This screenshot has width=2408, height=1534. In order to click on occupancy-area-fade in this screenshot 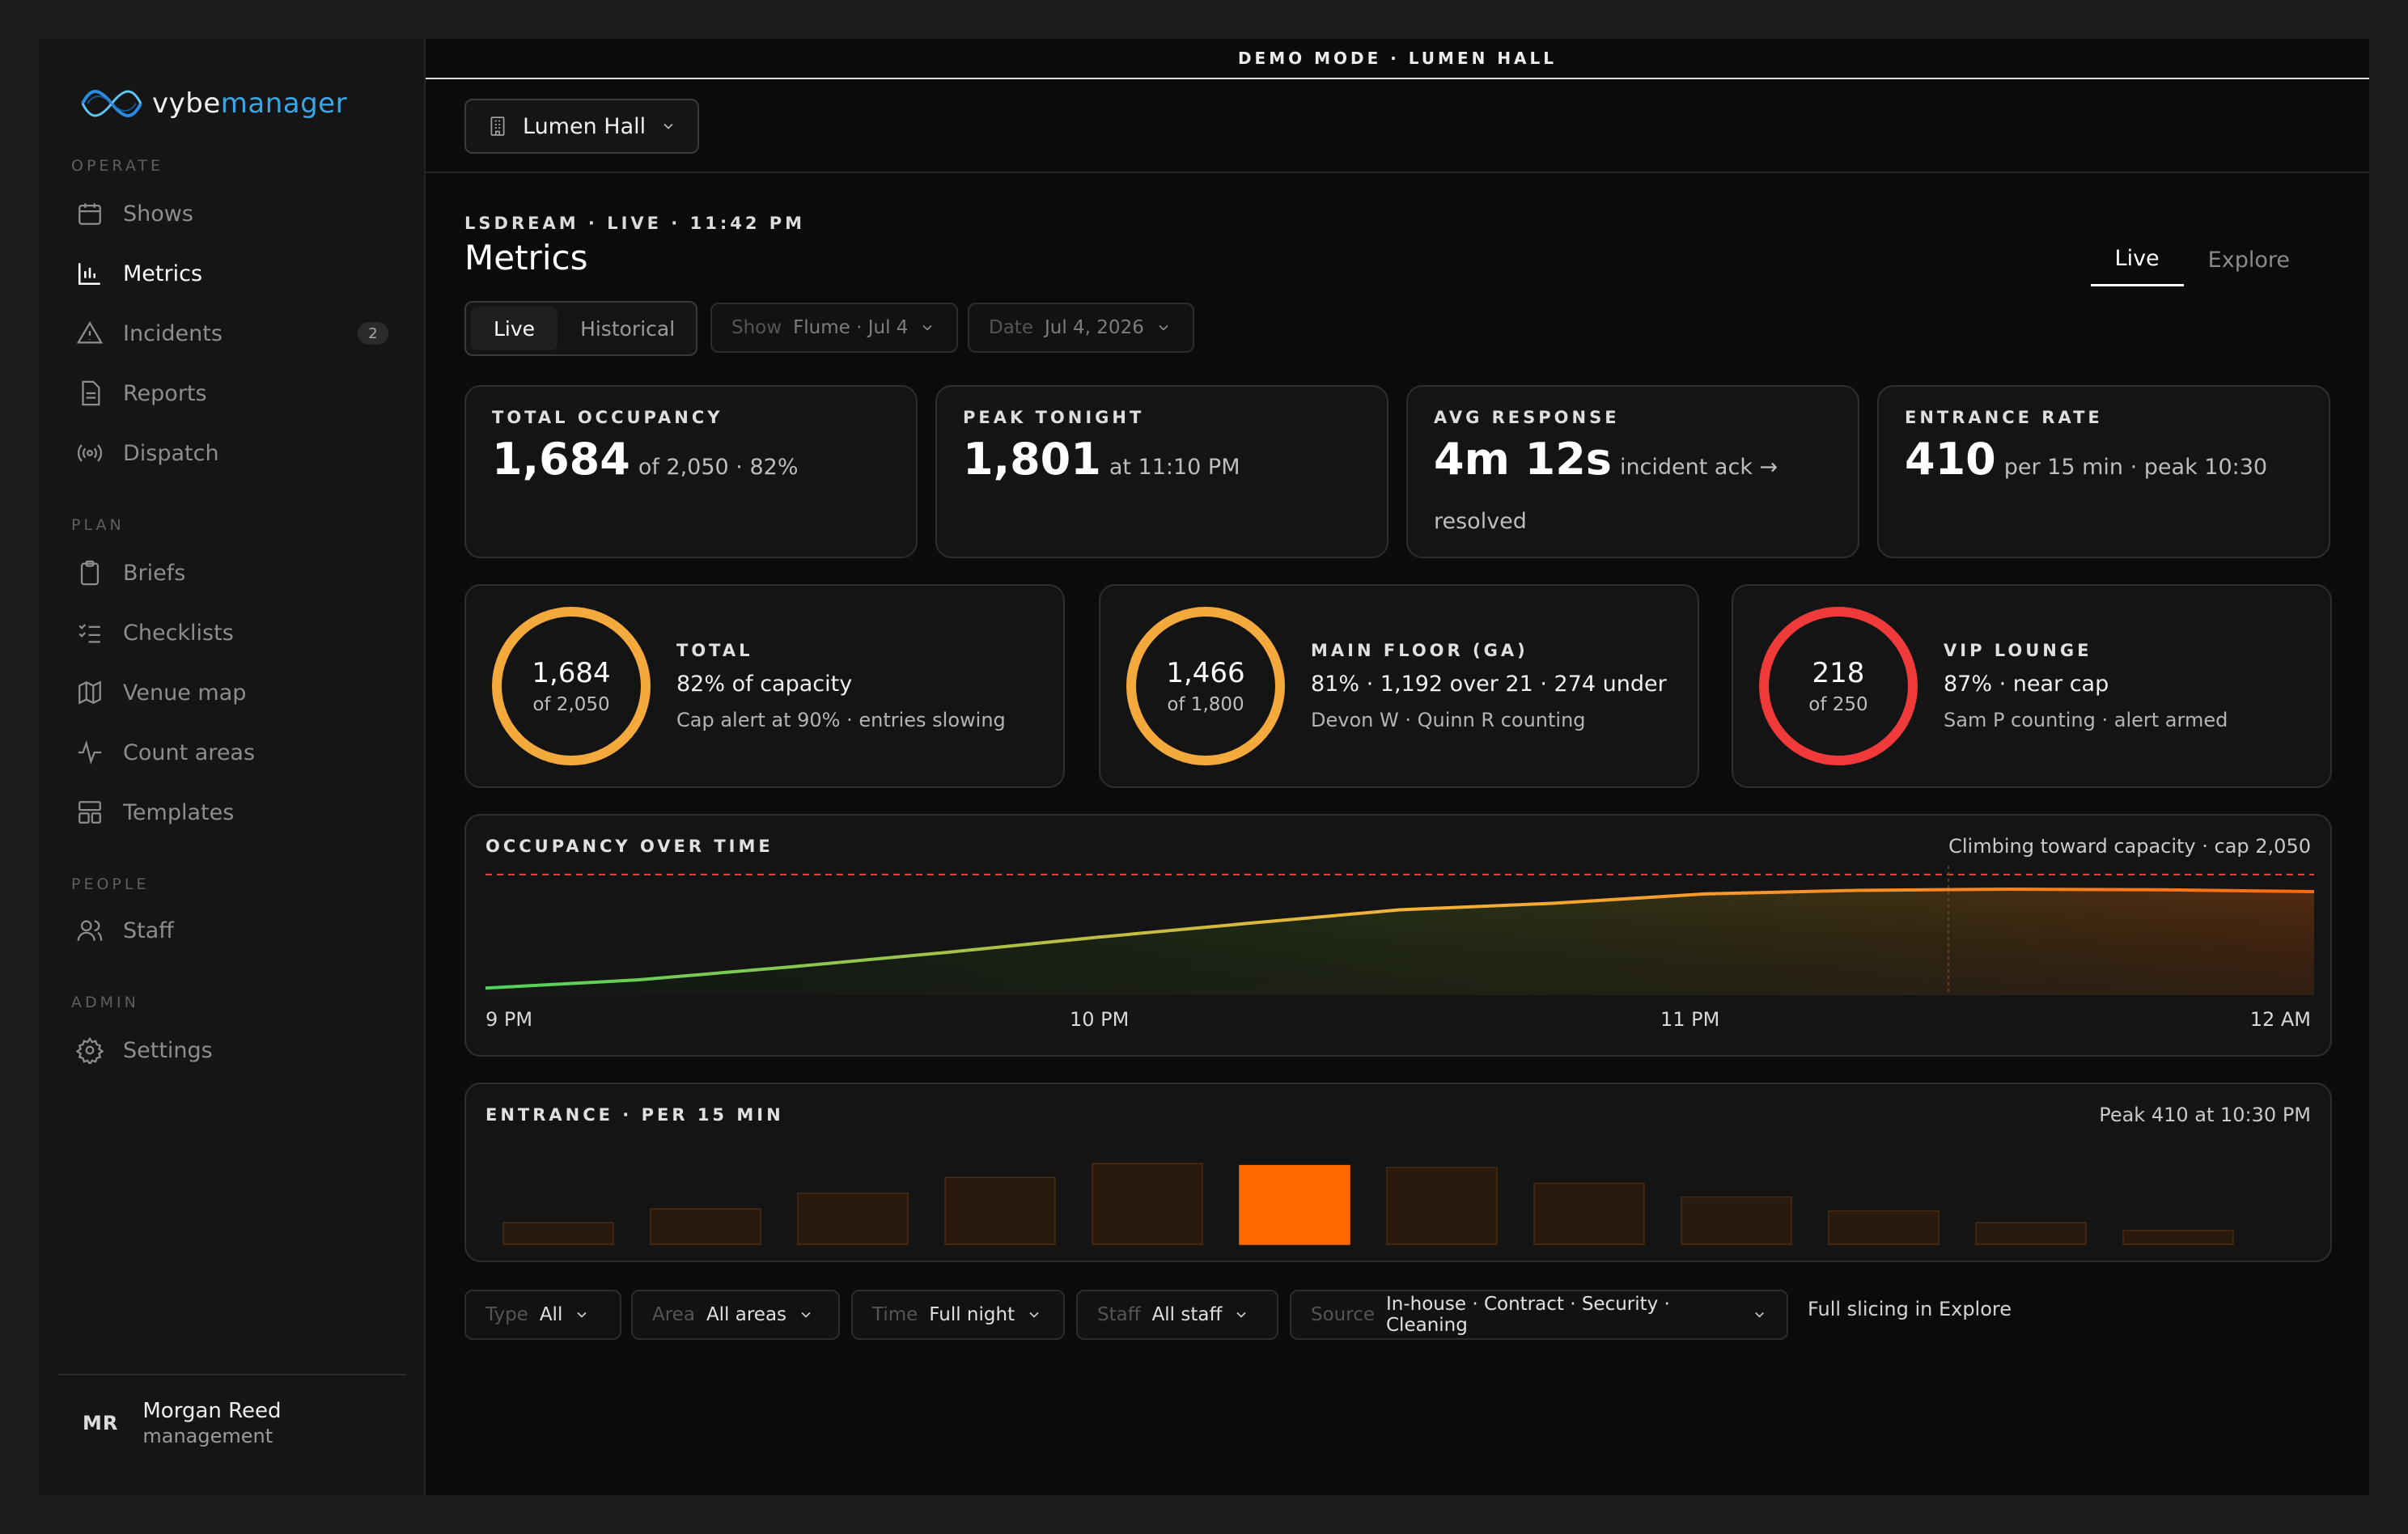, I will do `click(1399, 942)`.